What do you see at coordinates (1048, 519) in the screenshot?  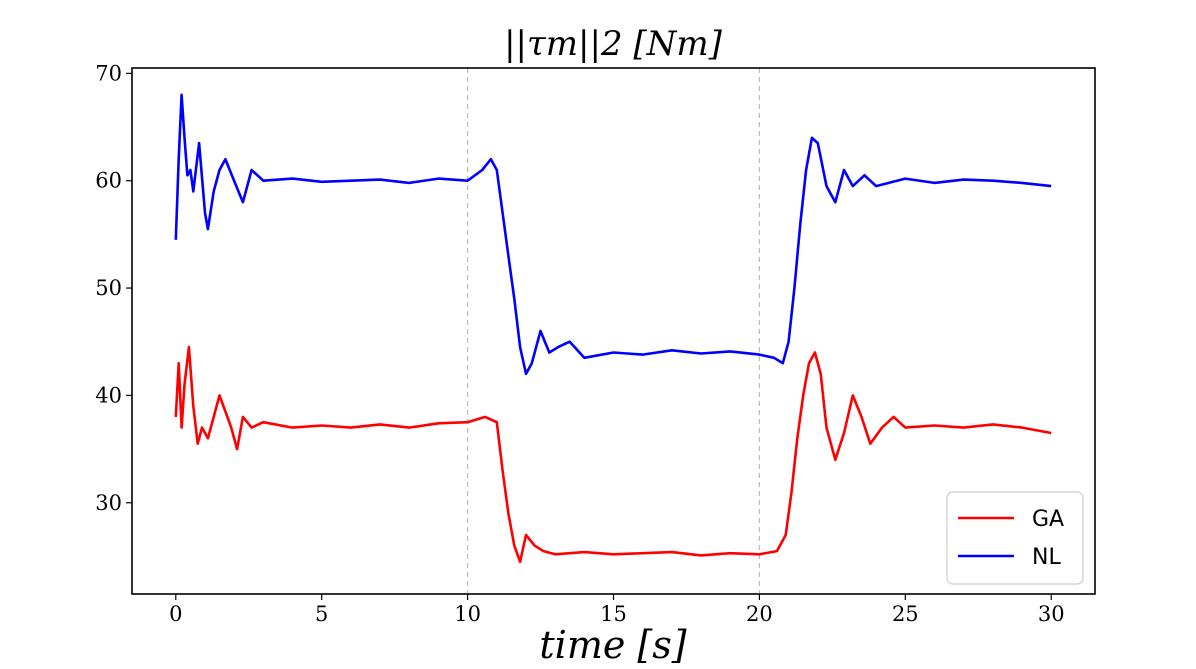 I see `legend-label-ga: GA` at bounding box center [1048, 519].